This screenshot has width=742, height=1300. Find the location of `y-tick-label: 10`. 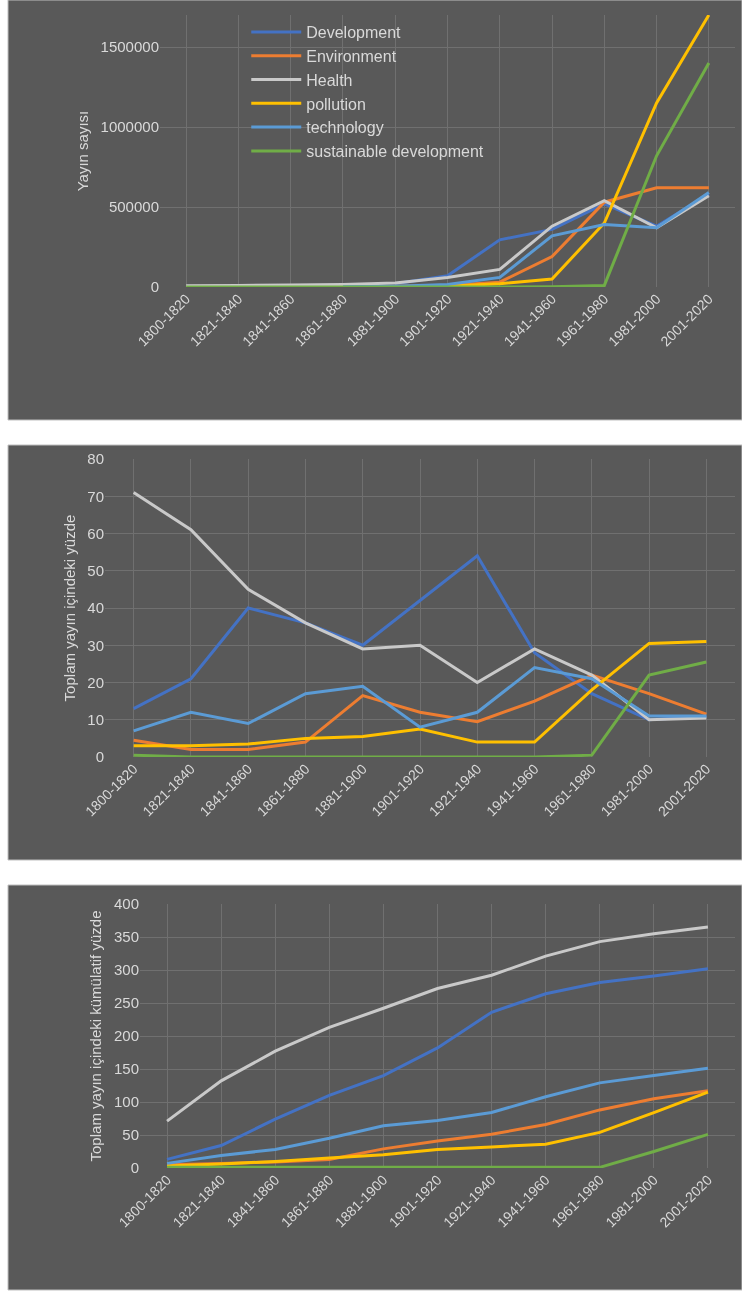

y-tick-label: 10 is located at coordinates (95, 719).